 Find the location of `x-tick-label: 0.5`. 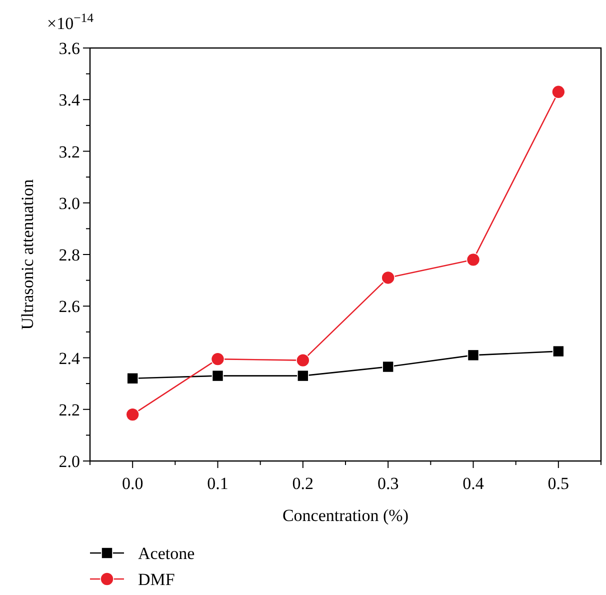

x-tick-label: 0.5 is located at coordinates (559, 483).